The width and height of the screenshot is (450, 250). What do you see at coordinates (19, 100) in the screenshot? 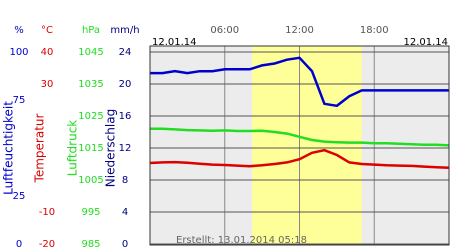
I see `y-tick-label: 75` at bounding box center [19, 100].